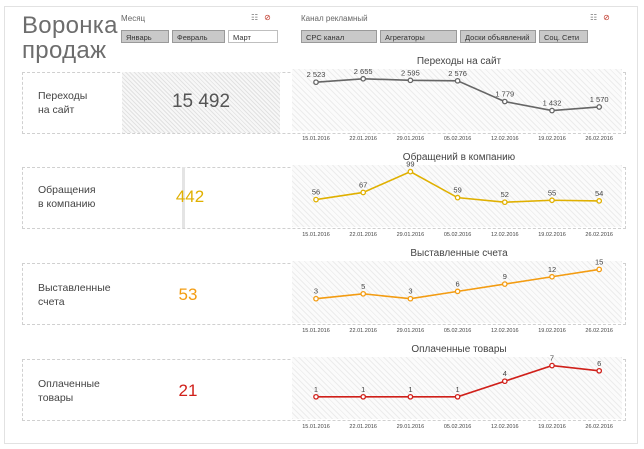 The width and height of the screenshot is (644, 449). Describe the element at coordinates (411, 331) in the screenshot. I see `chart-invoices-tick-label: 29.01.2016` at that location.